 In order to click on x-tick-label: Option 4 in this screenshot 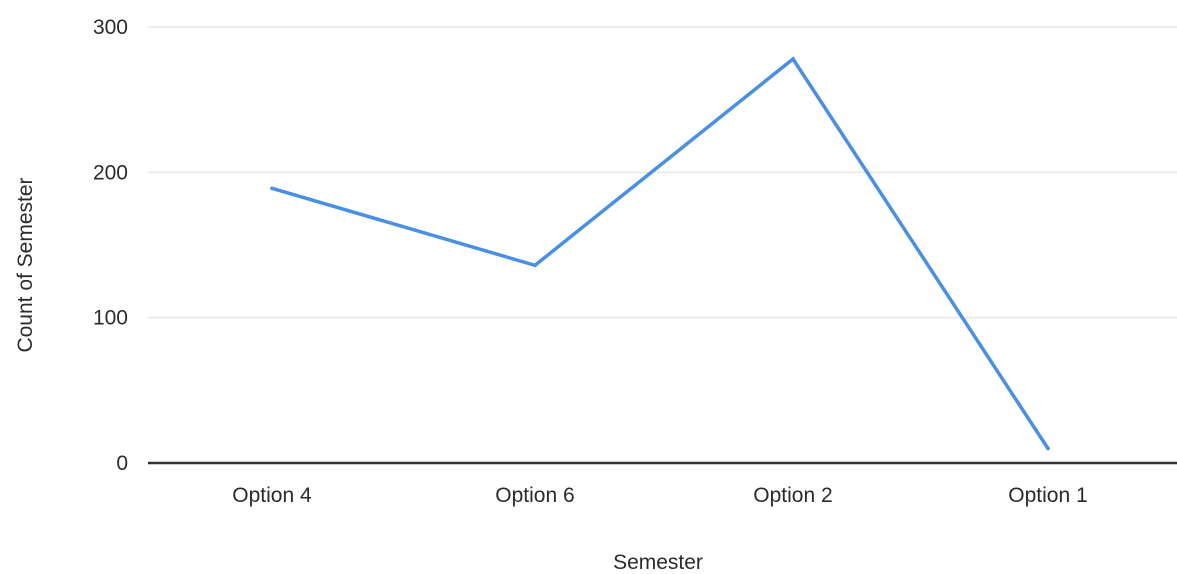, I will do `click(272, 495)`.